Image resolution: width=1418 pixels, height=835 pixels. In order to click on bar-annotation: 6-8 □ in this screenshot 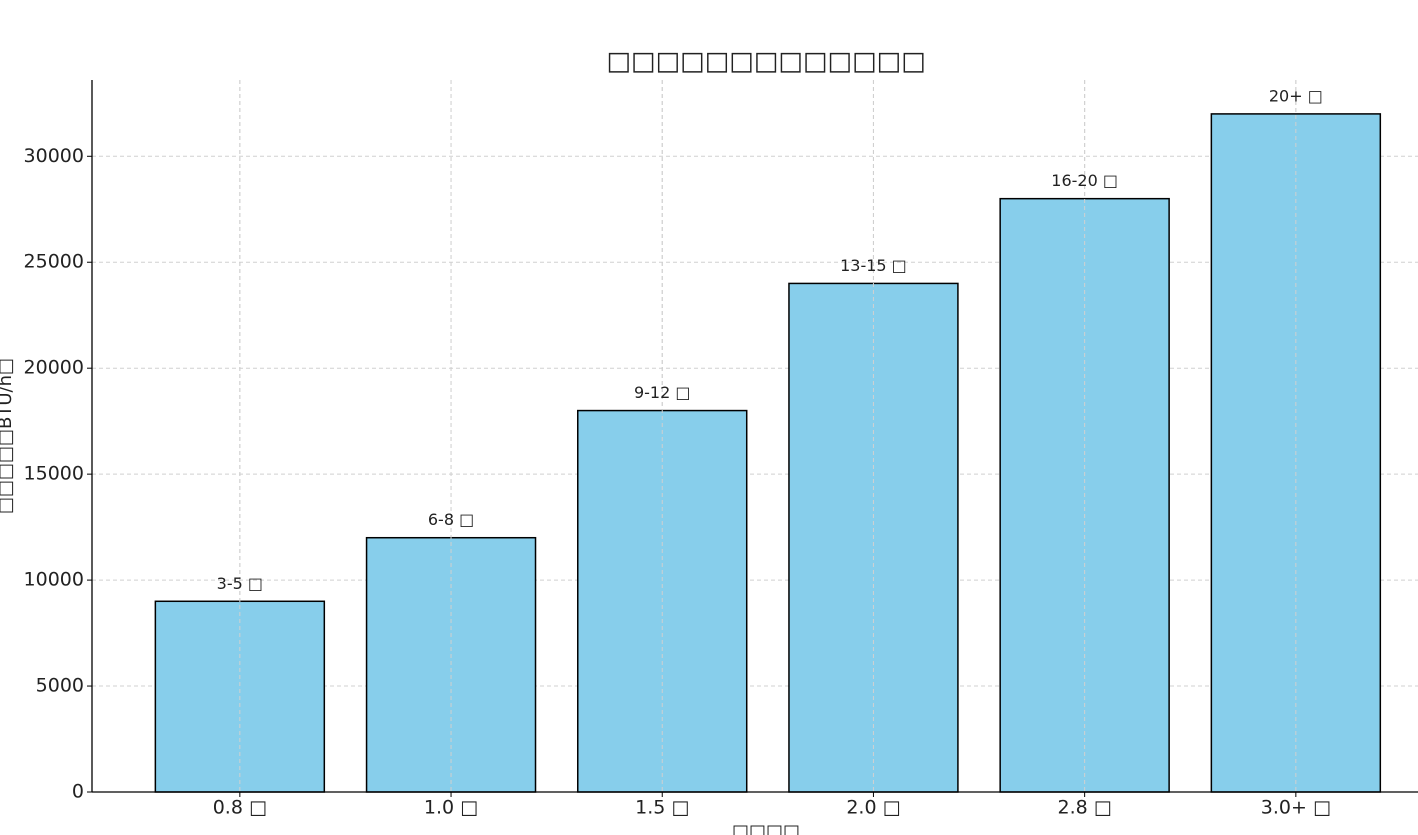, I will do `click(451, 519)`.